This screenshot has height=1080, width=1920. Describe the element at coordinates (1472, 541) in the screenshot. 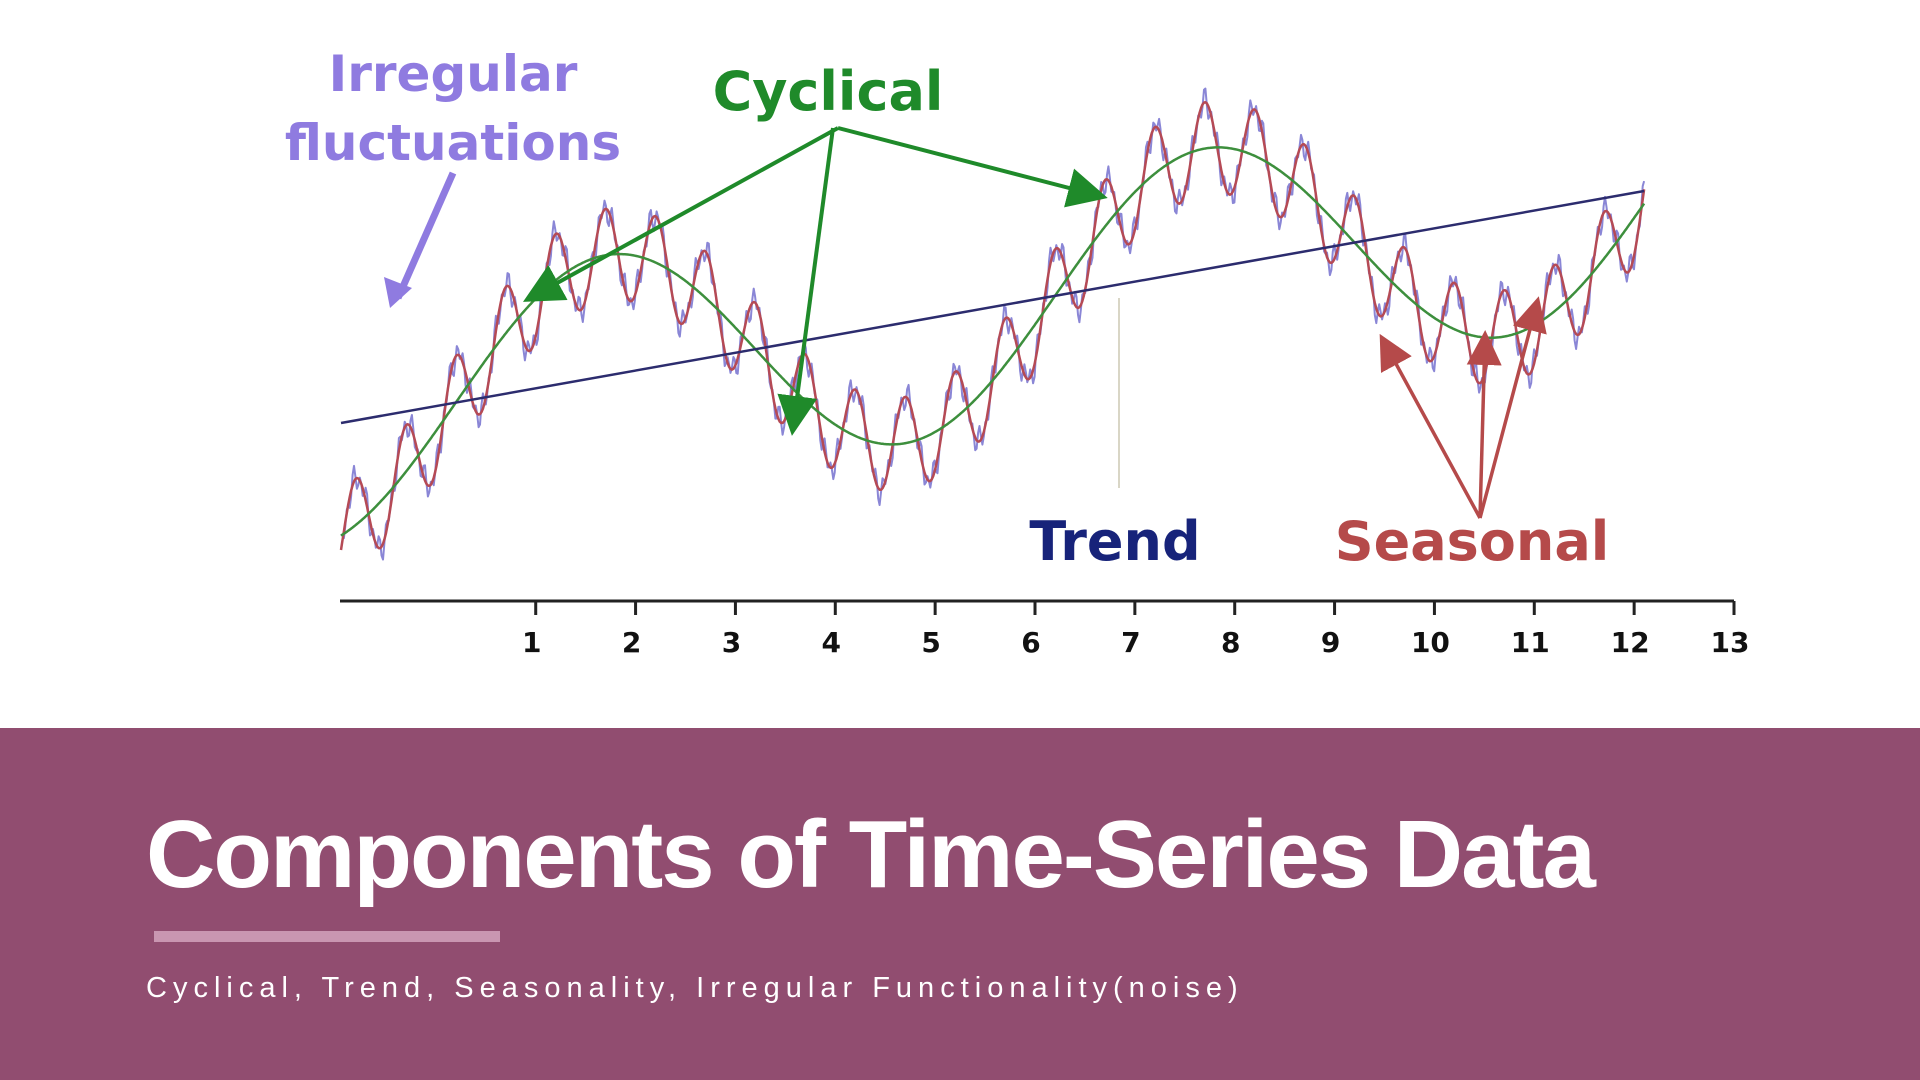

I see `seasonal-label: Seasonal` at that location.